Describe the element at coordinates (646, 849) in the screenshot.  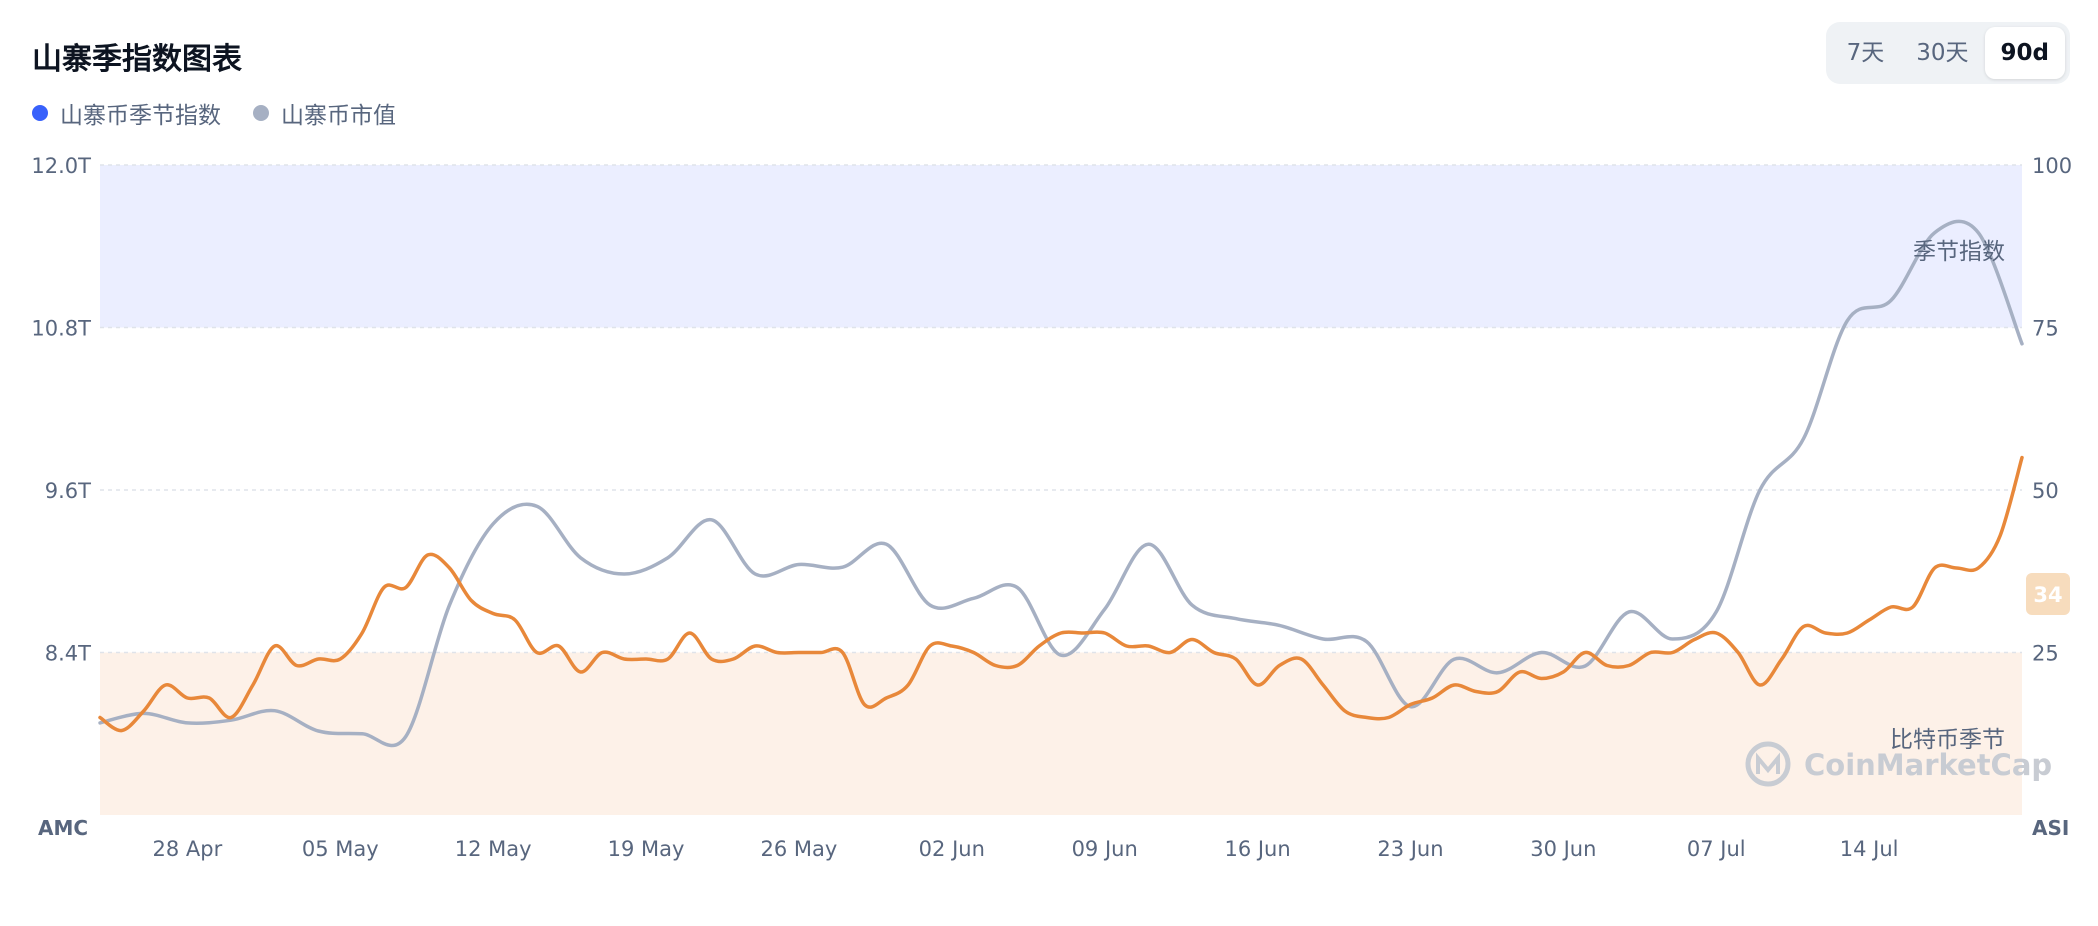
I see `x-axis-tick: 19 May` at that location.